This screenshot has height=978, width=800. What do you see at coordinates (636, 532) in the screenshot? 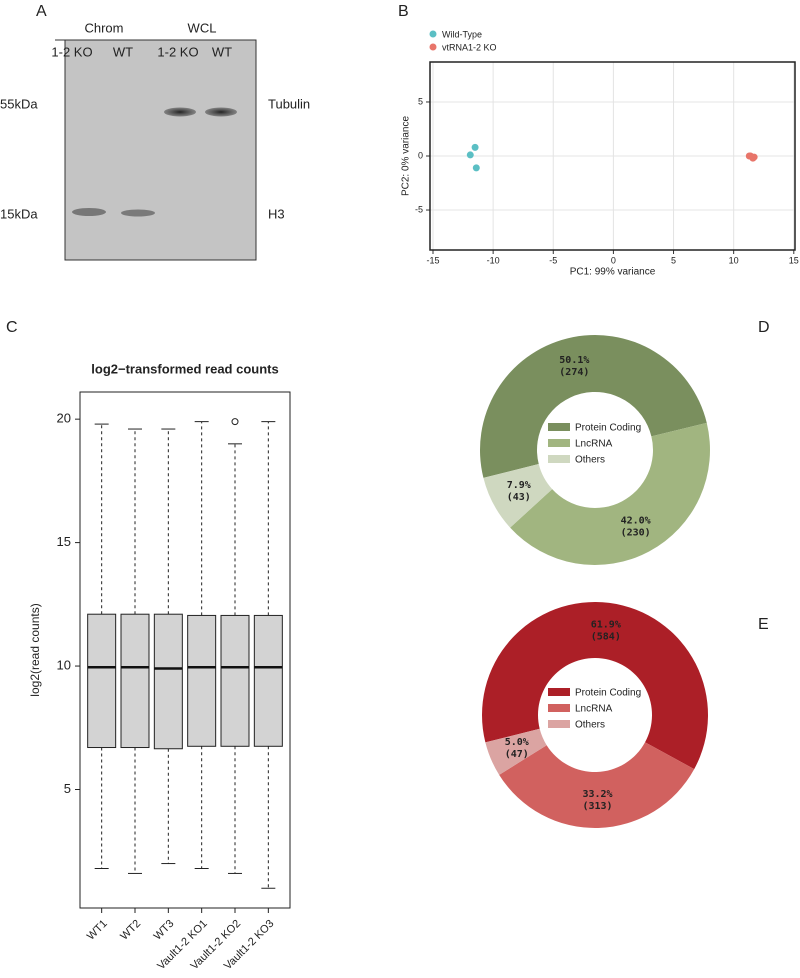
I see `count-label: (230)` at bounding box center [636, 532].